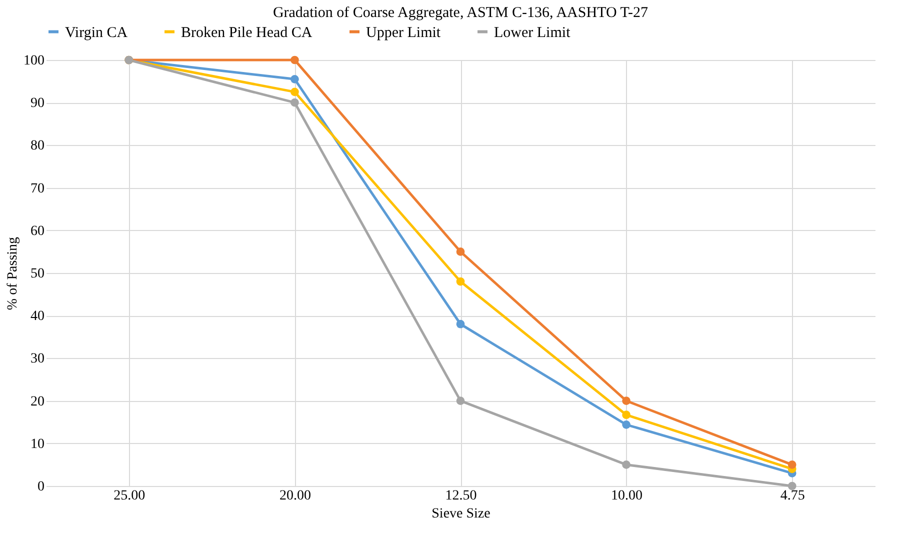  I want to click on x-axis-title: Sieve Size, so click(461, 514).